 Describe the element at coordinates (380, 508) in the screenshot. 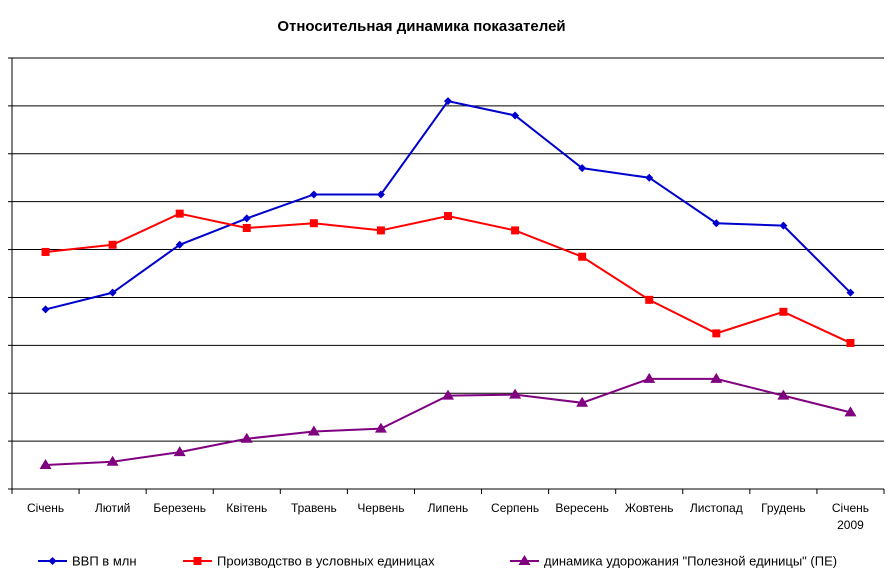

I see `x-tick-label: Червень` at that location.